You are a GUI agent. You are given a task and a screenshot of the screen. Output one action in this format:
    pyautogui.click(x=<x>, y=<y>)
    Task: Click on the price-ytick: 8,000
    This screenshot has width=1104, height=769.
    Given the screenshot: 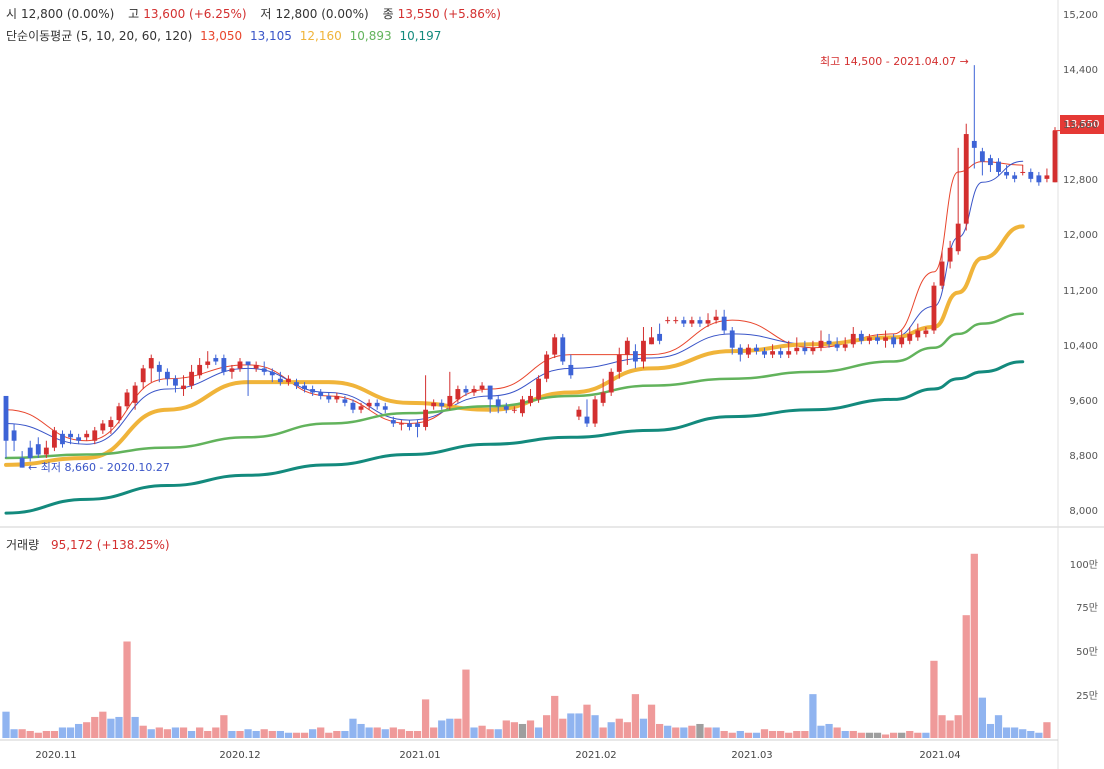 What is the action you would take?
    pyautogui.click(x=1083, y=512)
    